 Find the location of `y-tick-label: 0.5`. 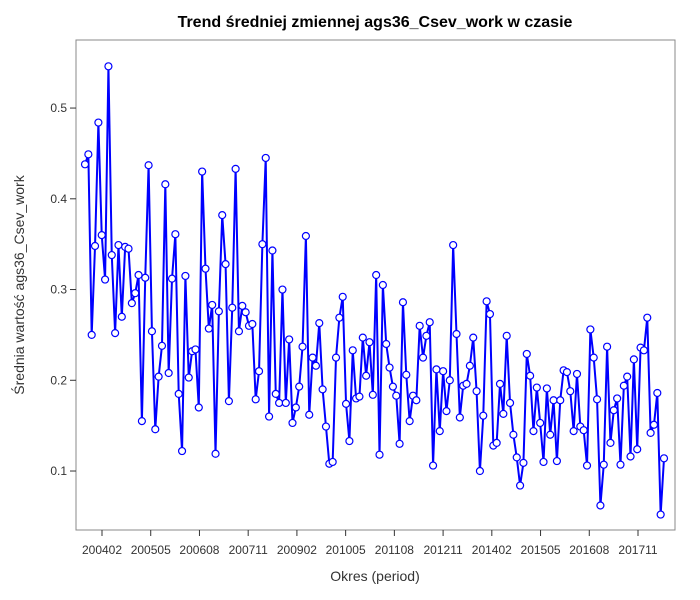

y-tick-label: 0.5 is located at coordinates (58, 108).